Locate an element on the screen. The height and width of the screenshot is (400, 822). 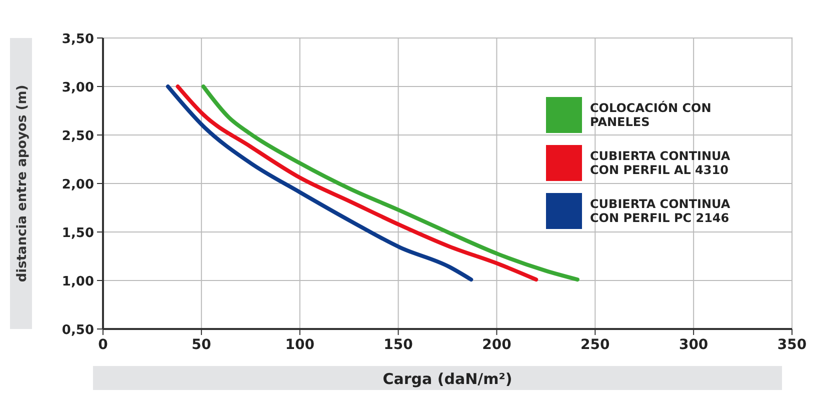
y-tick-label: 3,00 is located at coordinates (78, 88).